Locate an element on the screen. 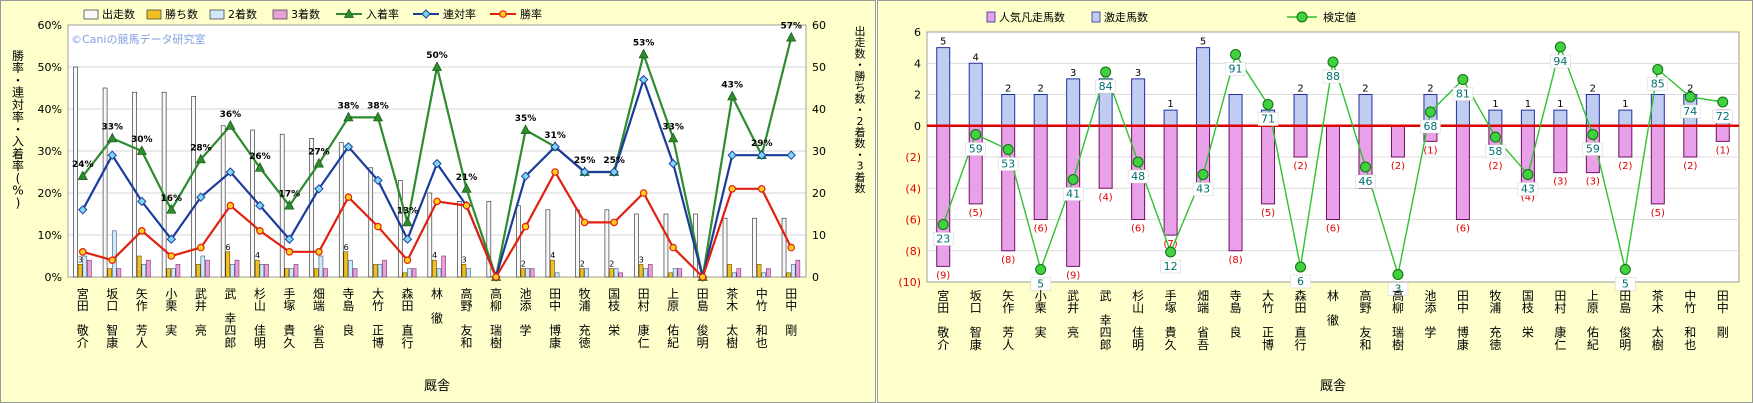 The image size is (1754, 403). y-tick-label-left: 0% is located at coordinates (53, 277).